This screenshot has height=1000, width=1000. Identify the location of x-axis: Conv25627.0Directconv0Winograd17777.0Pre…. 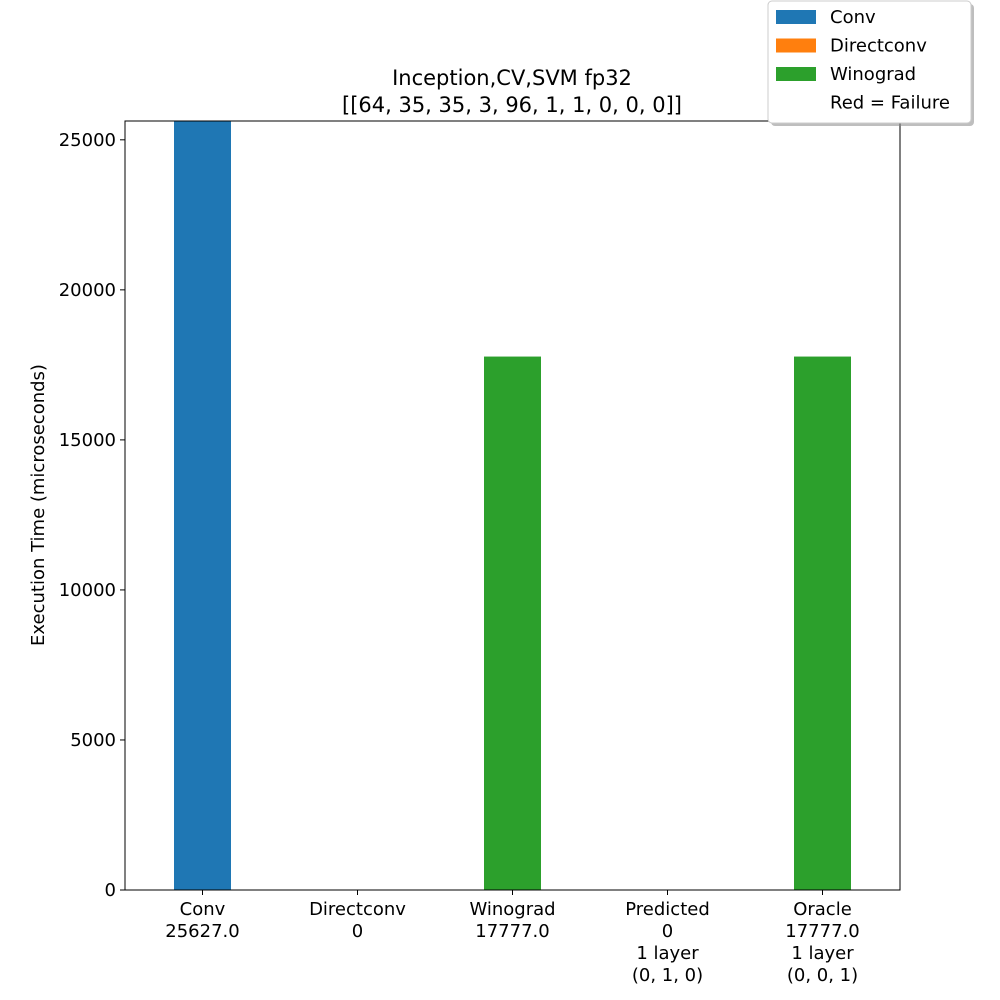
(512, 938).